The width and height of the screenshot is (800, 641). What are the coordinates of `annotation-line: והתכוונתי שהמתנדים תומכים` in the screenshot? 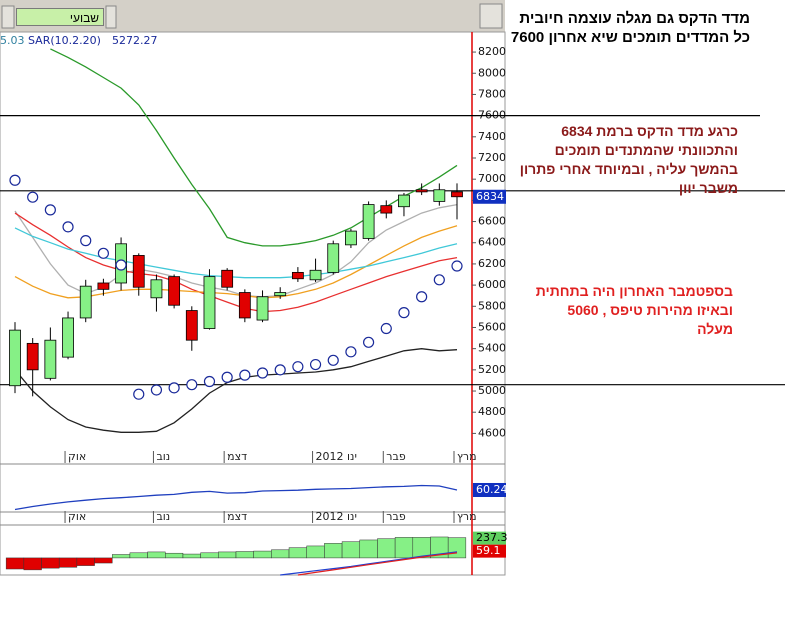 It's located at (646, 150).